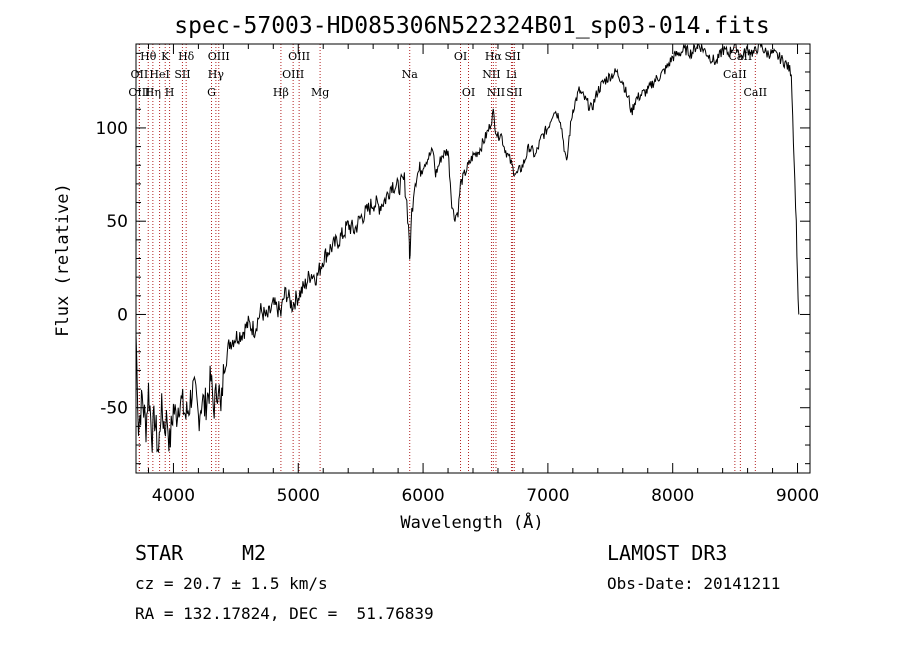 Image resolution: width=900 pixels, height=649 pixels. Describe the element at coordinates (114, 409) in the screenshot. I see `y-tick-label: -50` at that location.